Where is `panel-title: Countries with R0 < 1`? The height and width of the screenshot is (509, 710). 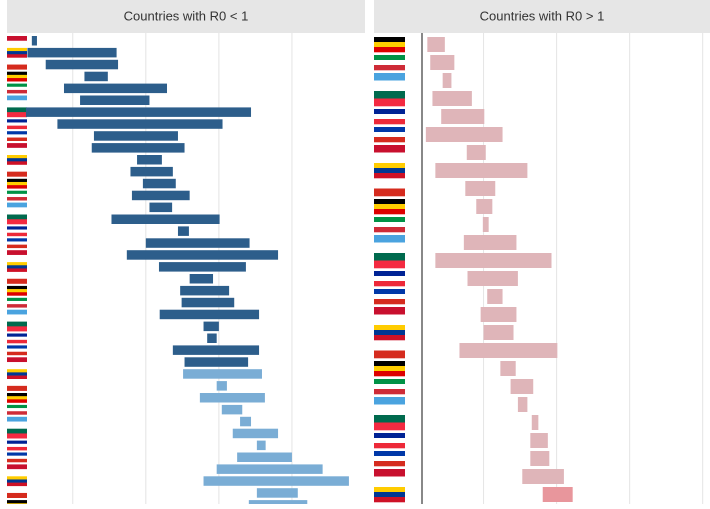 panel-title: Countries with R0 < 1 is located at coordinates (186, 15).